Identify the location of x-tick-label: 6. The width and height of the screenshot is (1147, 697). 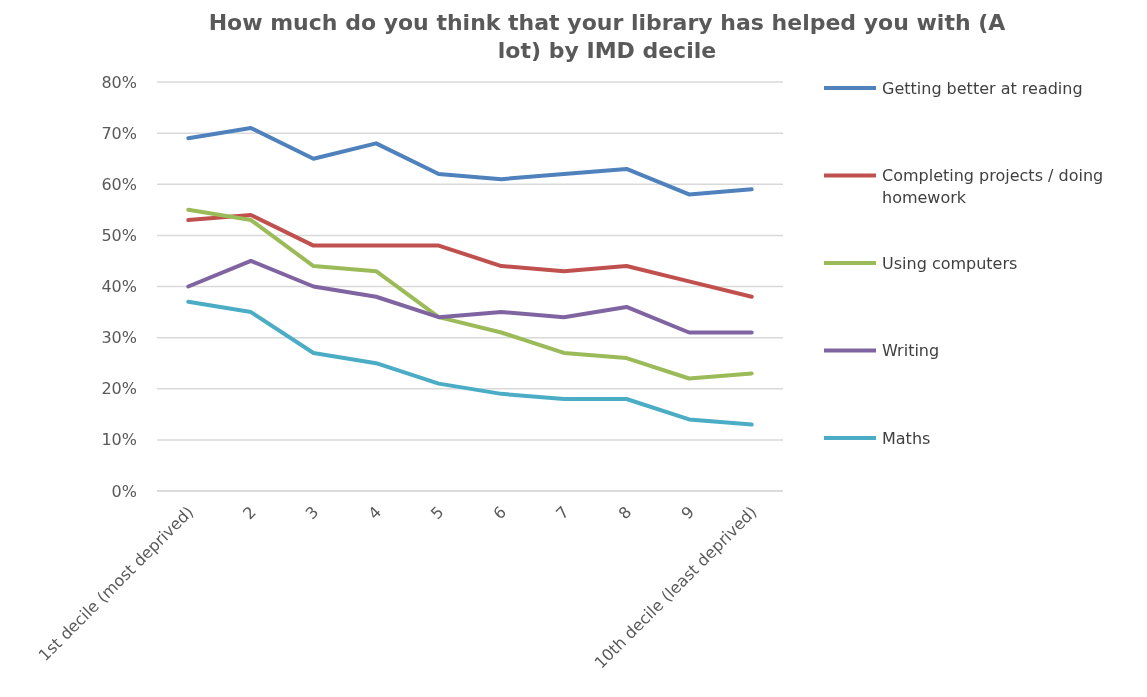
(500, 513).